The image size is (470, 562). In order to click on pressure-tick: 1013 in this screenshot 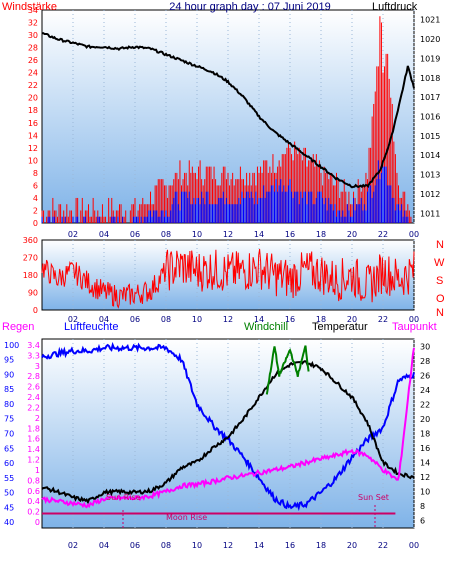, I will do `click(430, 175)`.